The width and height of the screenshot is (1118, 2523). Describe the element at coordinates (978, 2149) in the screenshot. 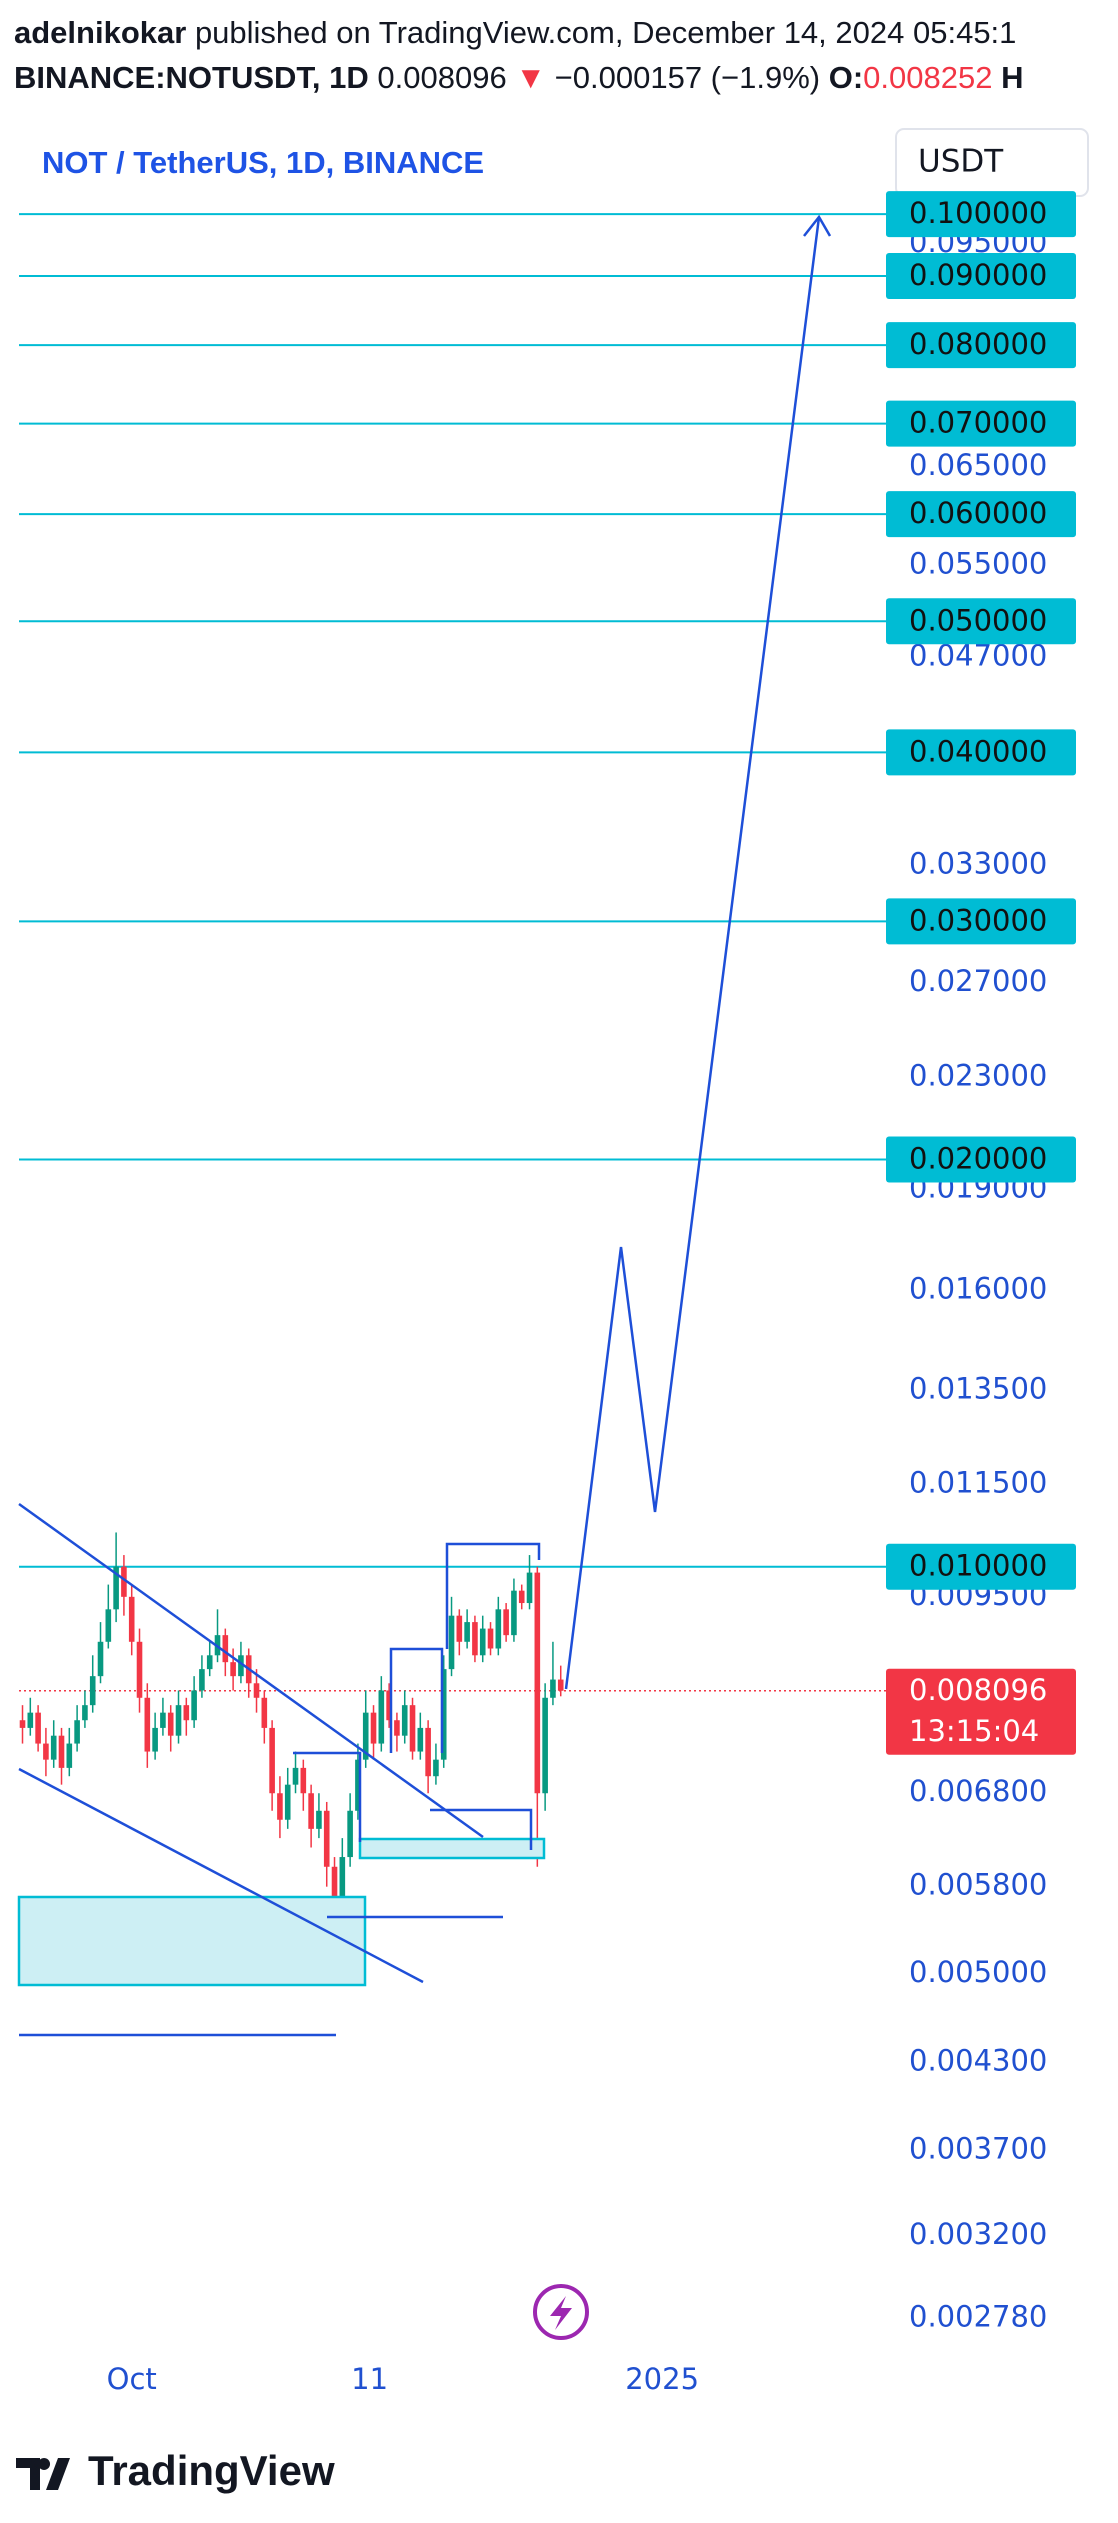

I see `y-tick-label: 0.003700` at that location.